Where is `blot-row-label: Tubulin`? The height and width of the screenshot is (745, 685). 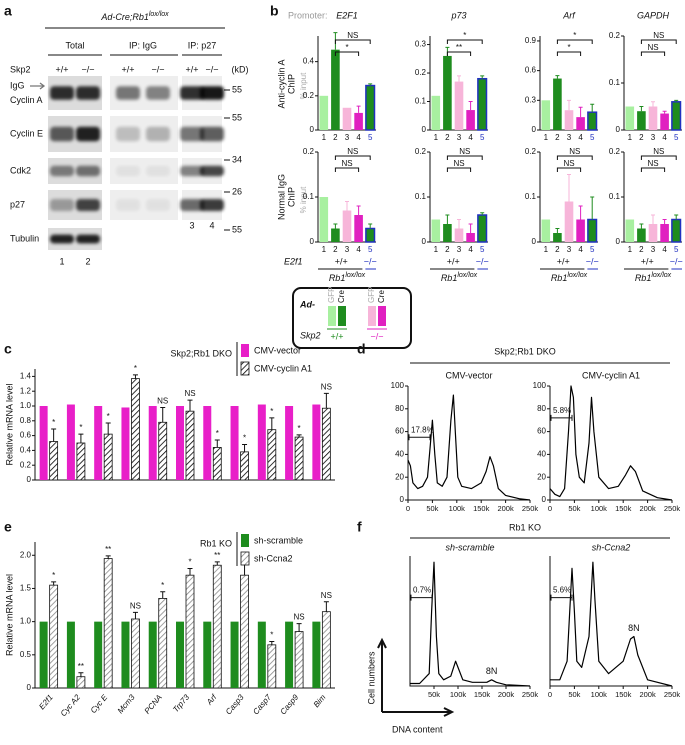
blot-row-label: Tubulin is located at coordinates (24, 238).